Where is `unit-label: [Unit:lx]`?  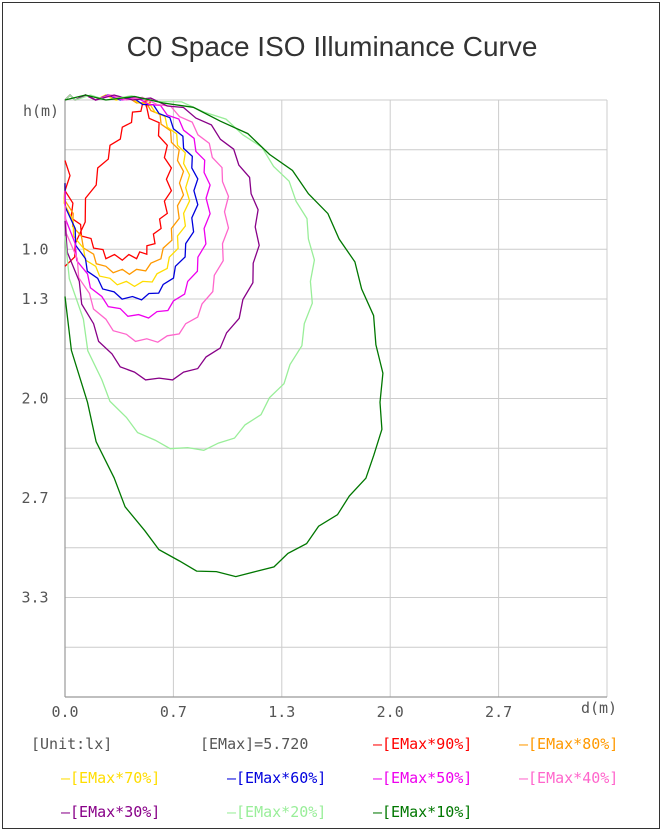 unit-label: [Unit:lx] is located at coordinates (72, 744).